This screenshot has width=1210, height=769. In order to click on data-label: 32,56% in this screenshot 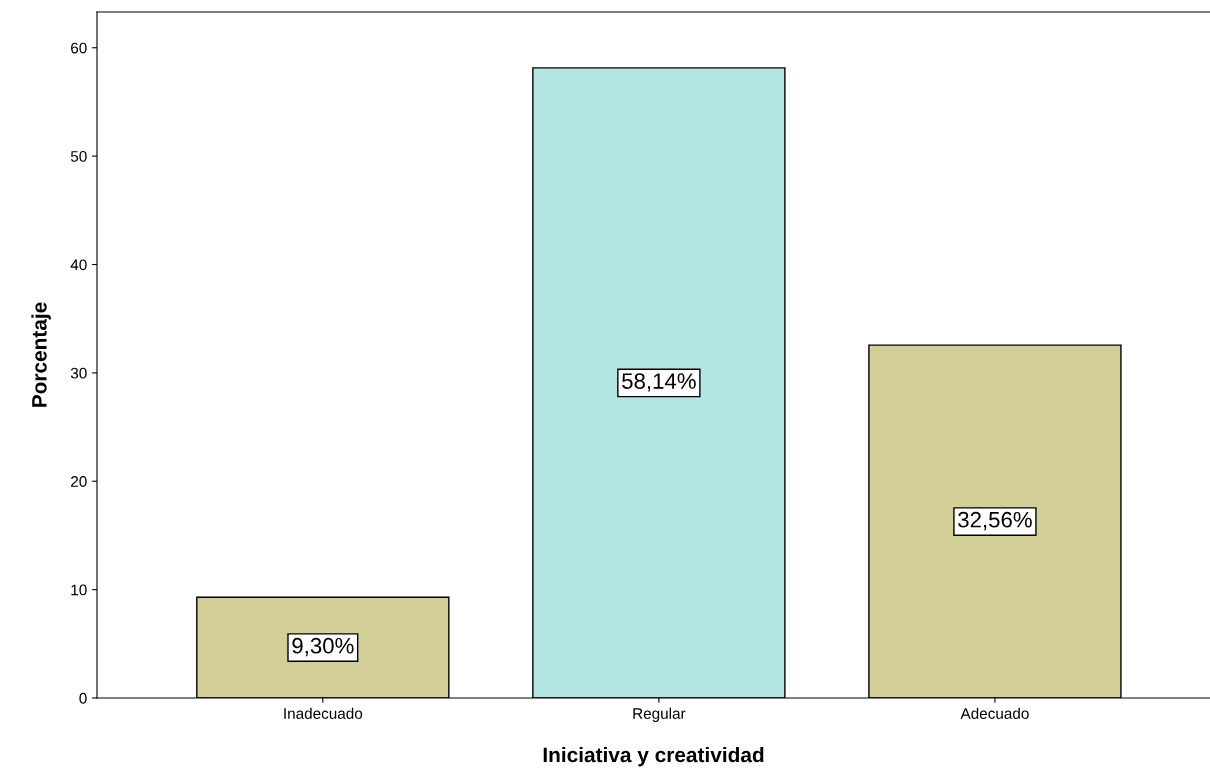, I will do `click(995, 521)`.